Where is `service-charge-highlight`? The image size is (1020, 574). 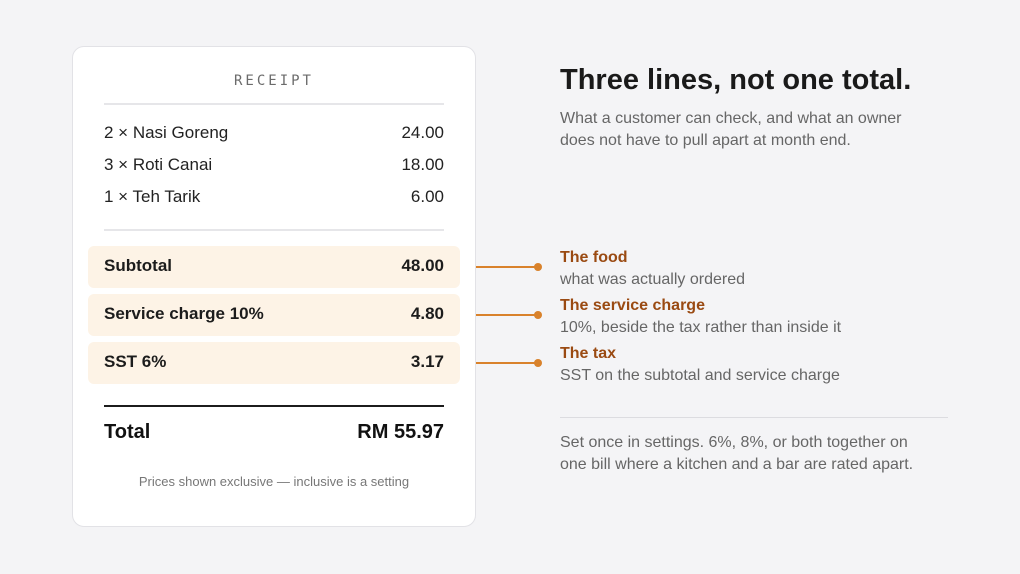 service-charge-highlight is located at coordinates (274, 315).